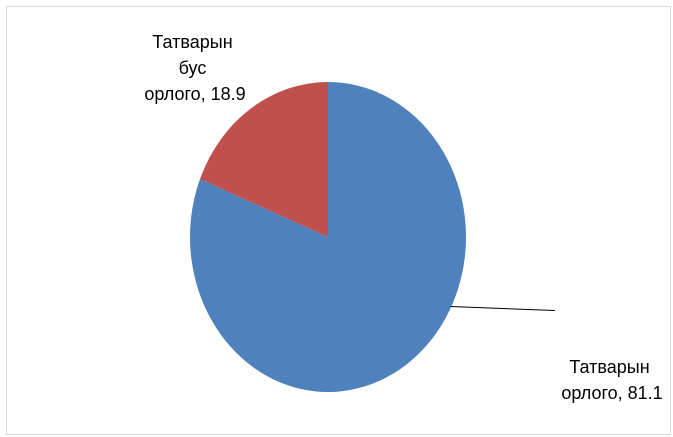 The height and width of the screenshot is (437, 673). Describe the element at coordinates (609, 367) in the screenshot. I see `data-label-tax-revenue-line-1: Татварын` at that location.